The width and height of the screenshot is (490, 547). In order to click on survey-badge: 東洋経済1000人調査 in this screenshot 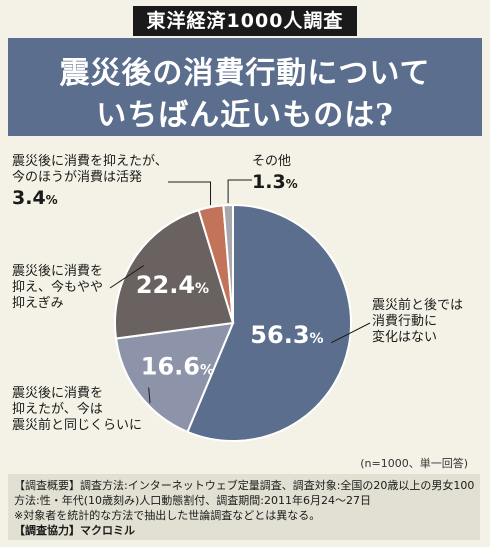, I will do `click(245, 21)`.